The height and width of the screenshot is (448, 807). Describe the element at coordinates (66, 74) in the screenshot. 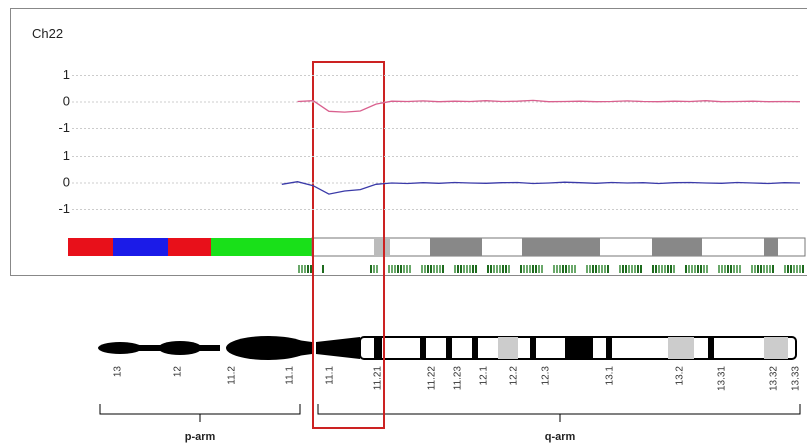

I see `y-tick-label: 1` at that location.